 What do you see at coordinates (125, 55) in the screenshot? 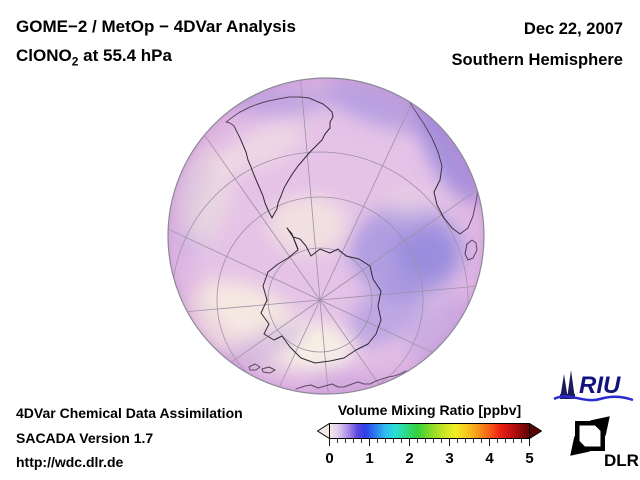
I see `level-label: at 55.4 hPa` at bounding box center [125, 55].